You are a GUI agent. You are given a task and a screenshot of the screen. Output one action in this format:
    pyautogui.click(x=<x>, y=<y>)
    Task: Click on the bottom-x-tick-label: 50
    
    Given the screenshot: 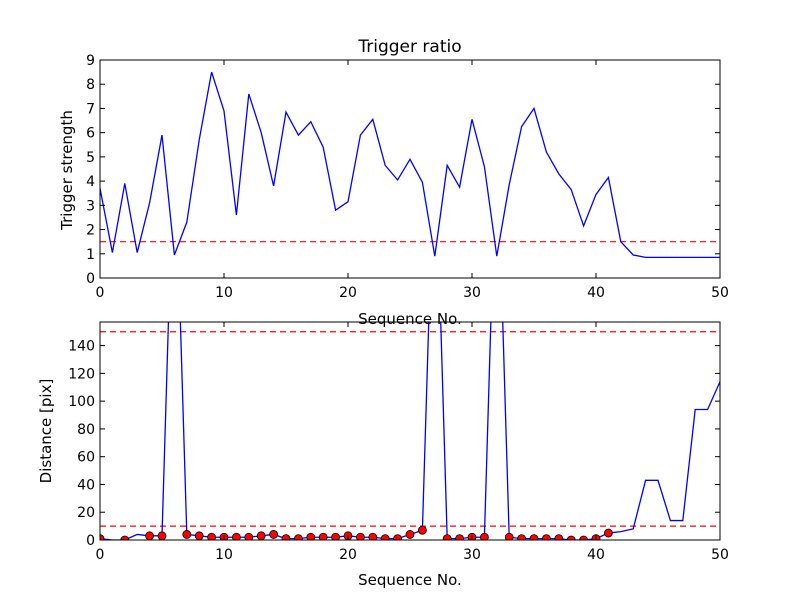 What is the action you would take?
    pyautogui.click(x=720, y=555)
    